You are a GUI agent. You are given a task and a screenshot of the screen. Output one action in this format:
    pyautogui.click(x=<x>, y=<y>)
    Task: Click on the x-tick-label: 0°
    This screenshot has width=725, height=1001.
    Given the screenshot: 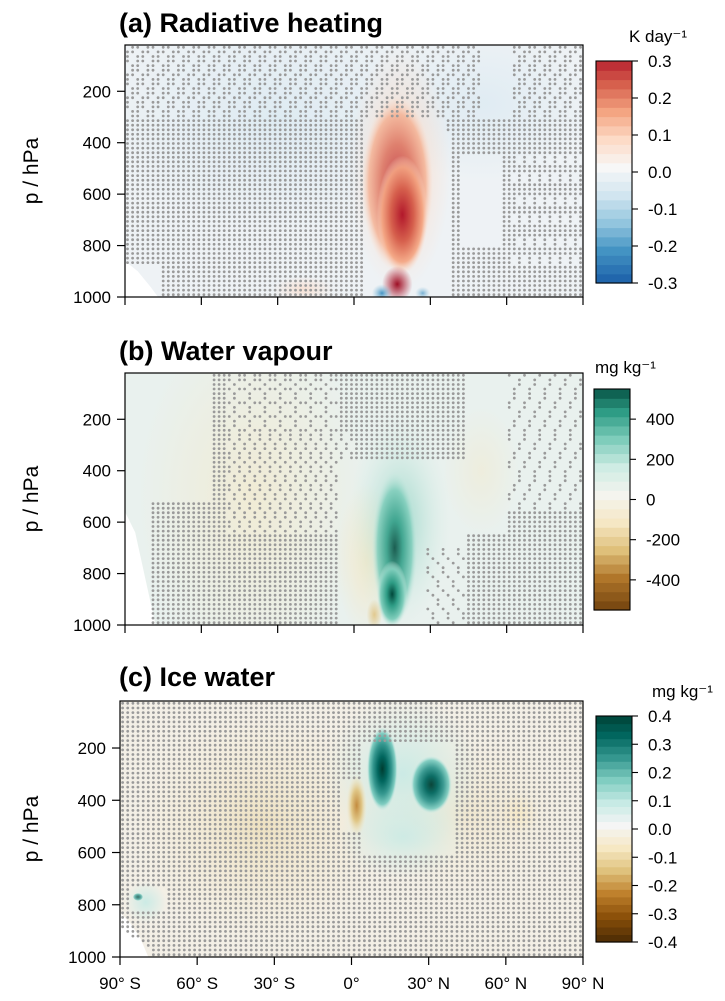 What is the action you would take?
    pyautogui.click(x=351, y=983)
    